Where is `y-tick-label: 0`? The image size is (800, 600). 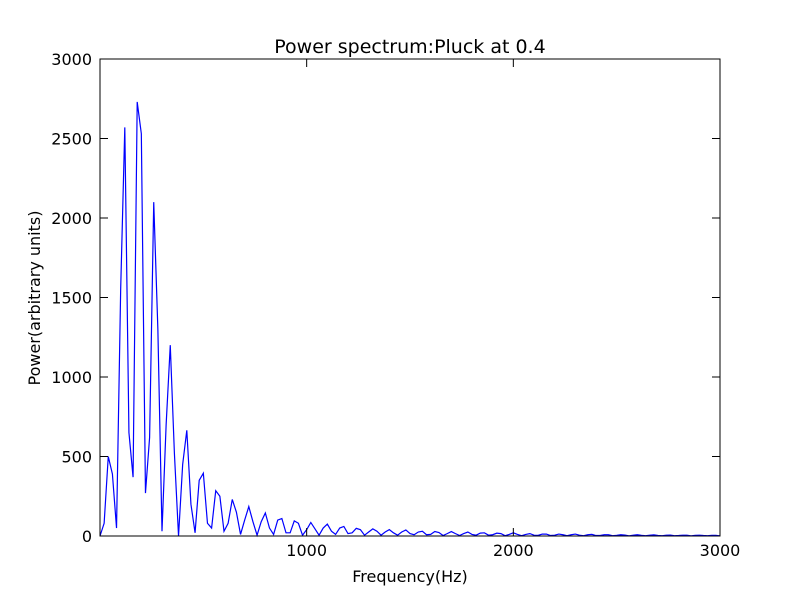
y-tick-label: 0 is located at coordinates (87, 536).